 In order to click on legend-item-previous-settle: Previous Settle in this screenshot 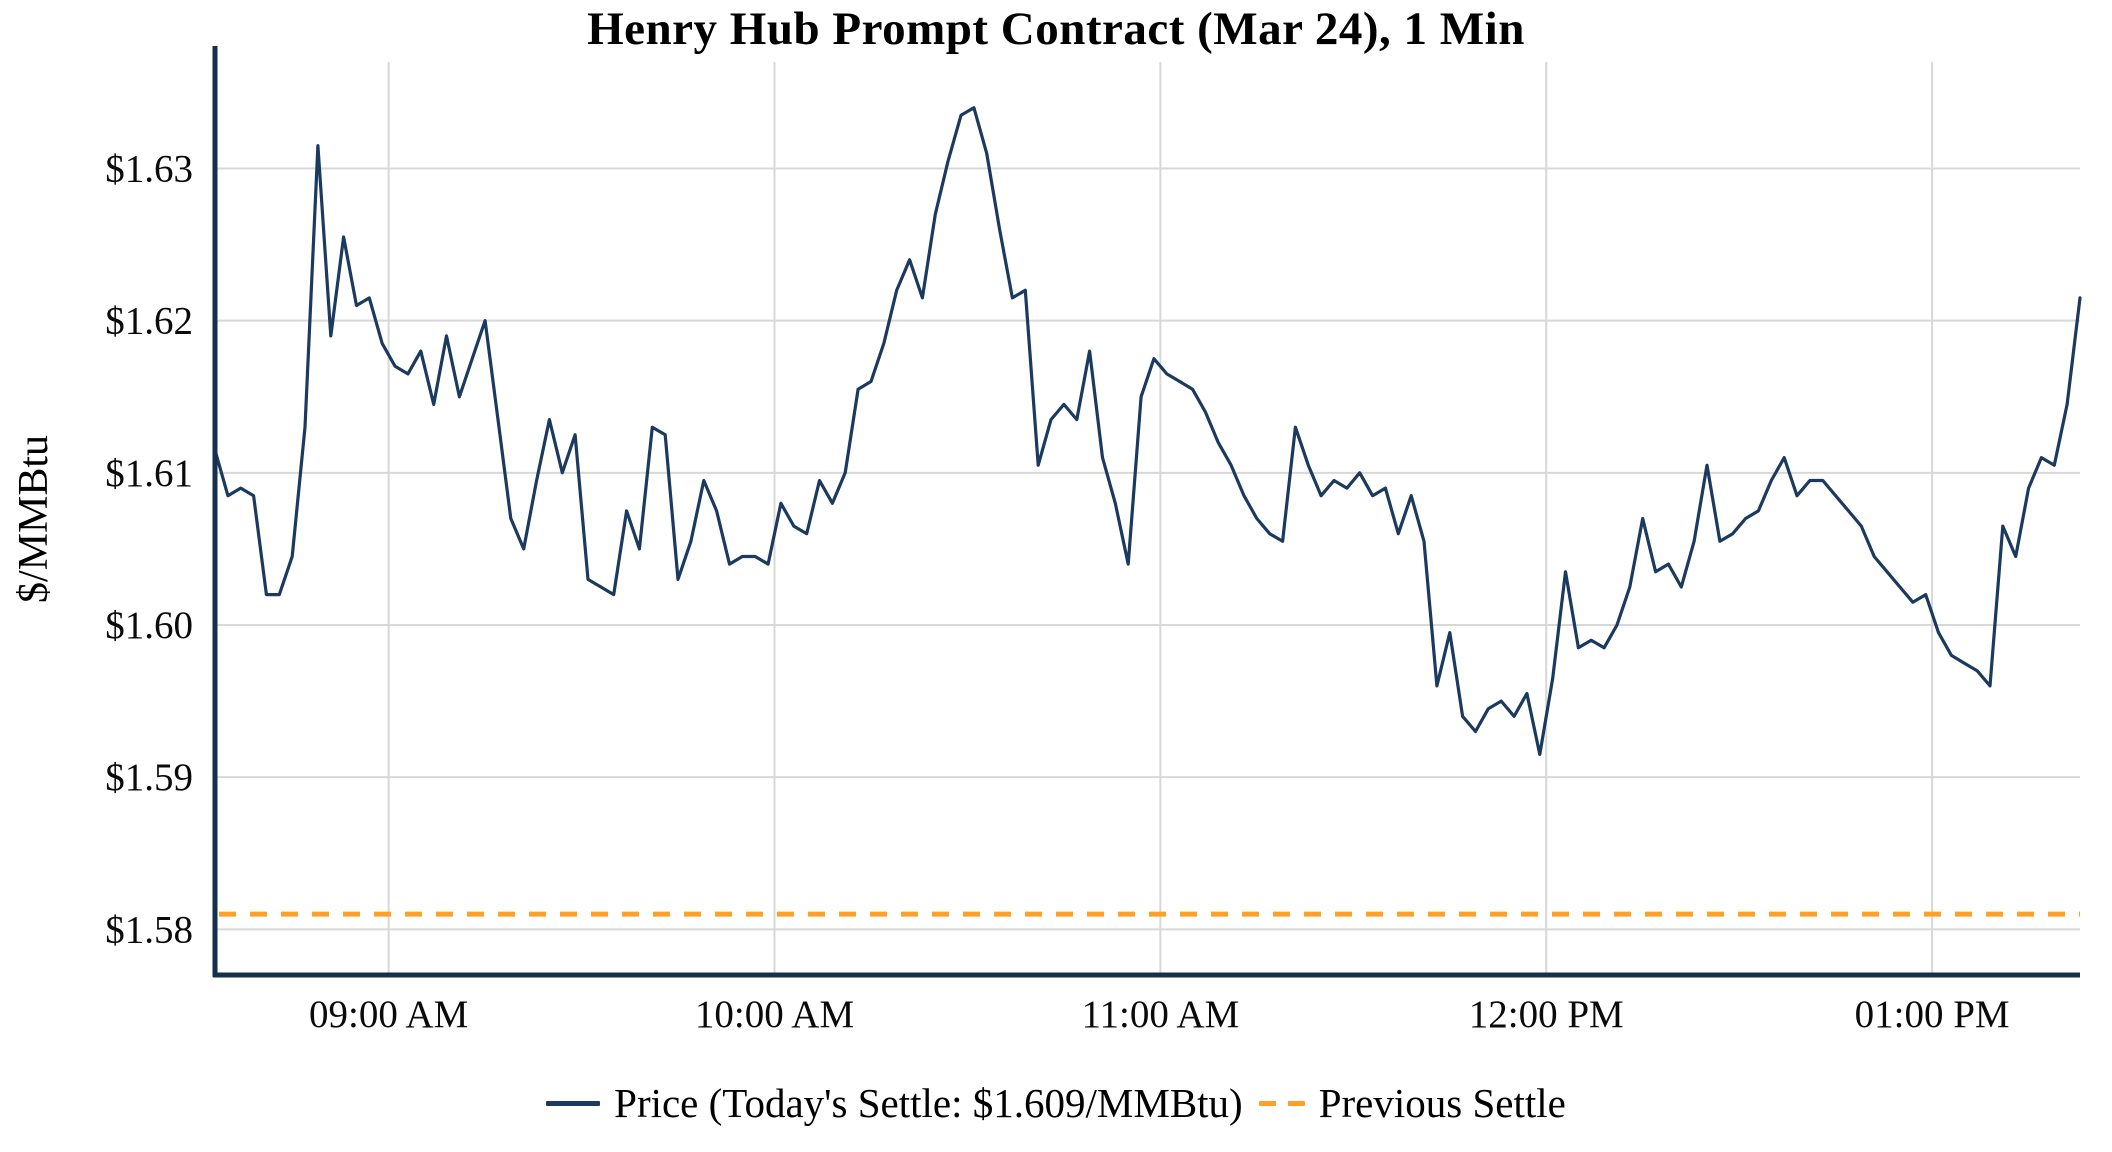, I will do `click(1412, 1103)`.